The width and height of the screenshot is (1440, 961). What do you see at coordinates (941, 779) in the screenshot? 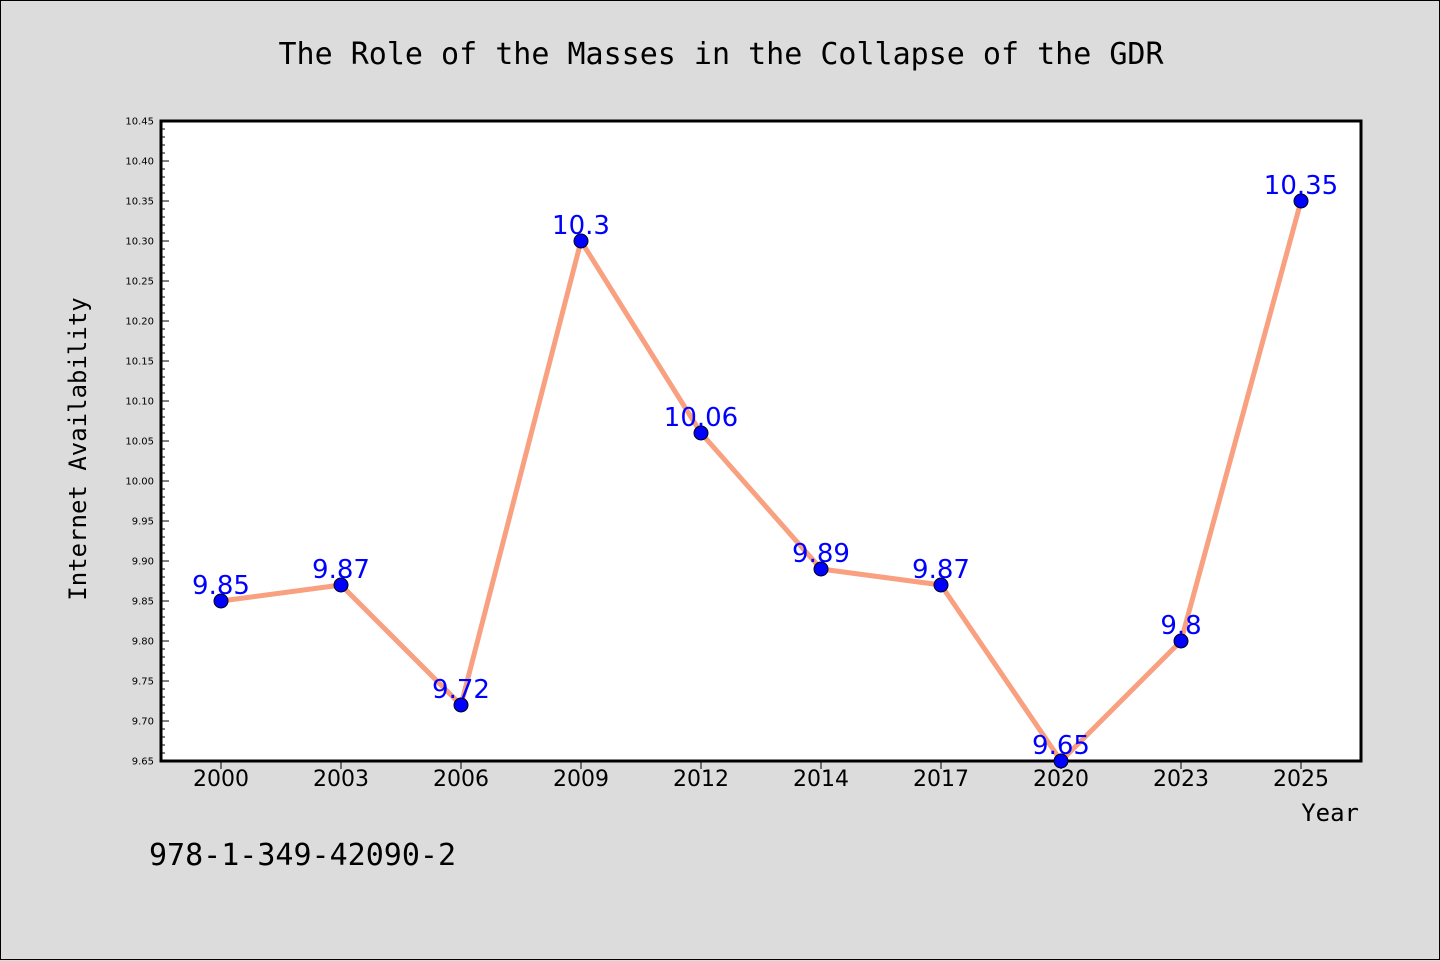
I see `x-tick-label: 2017` at bounding box center [941, 779].